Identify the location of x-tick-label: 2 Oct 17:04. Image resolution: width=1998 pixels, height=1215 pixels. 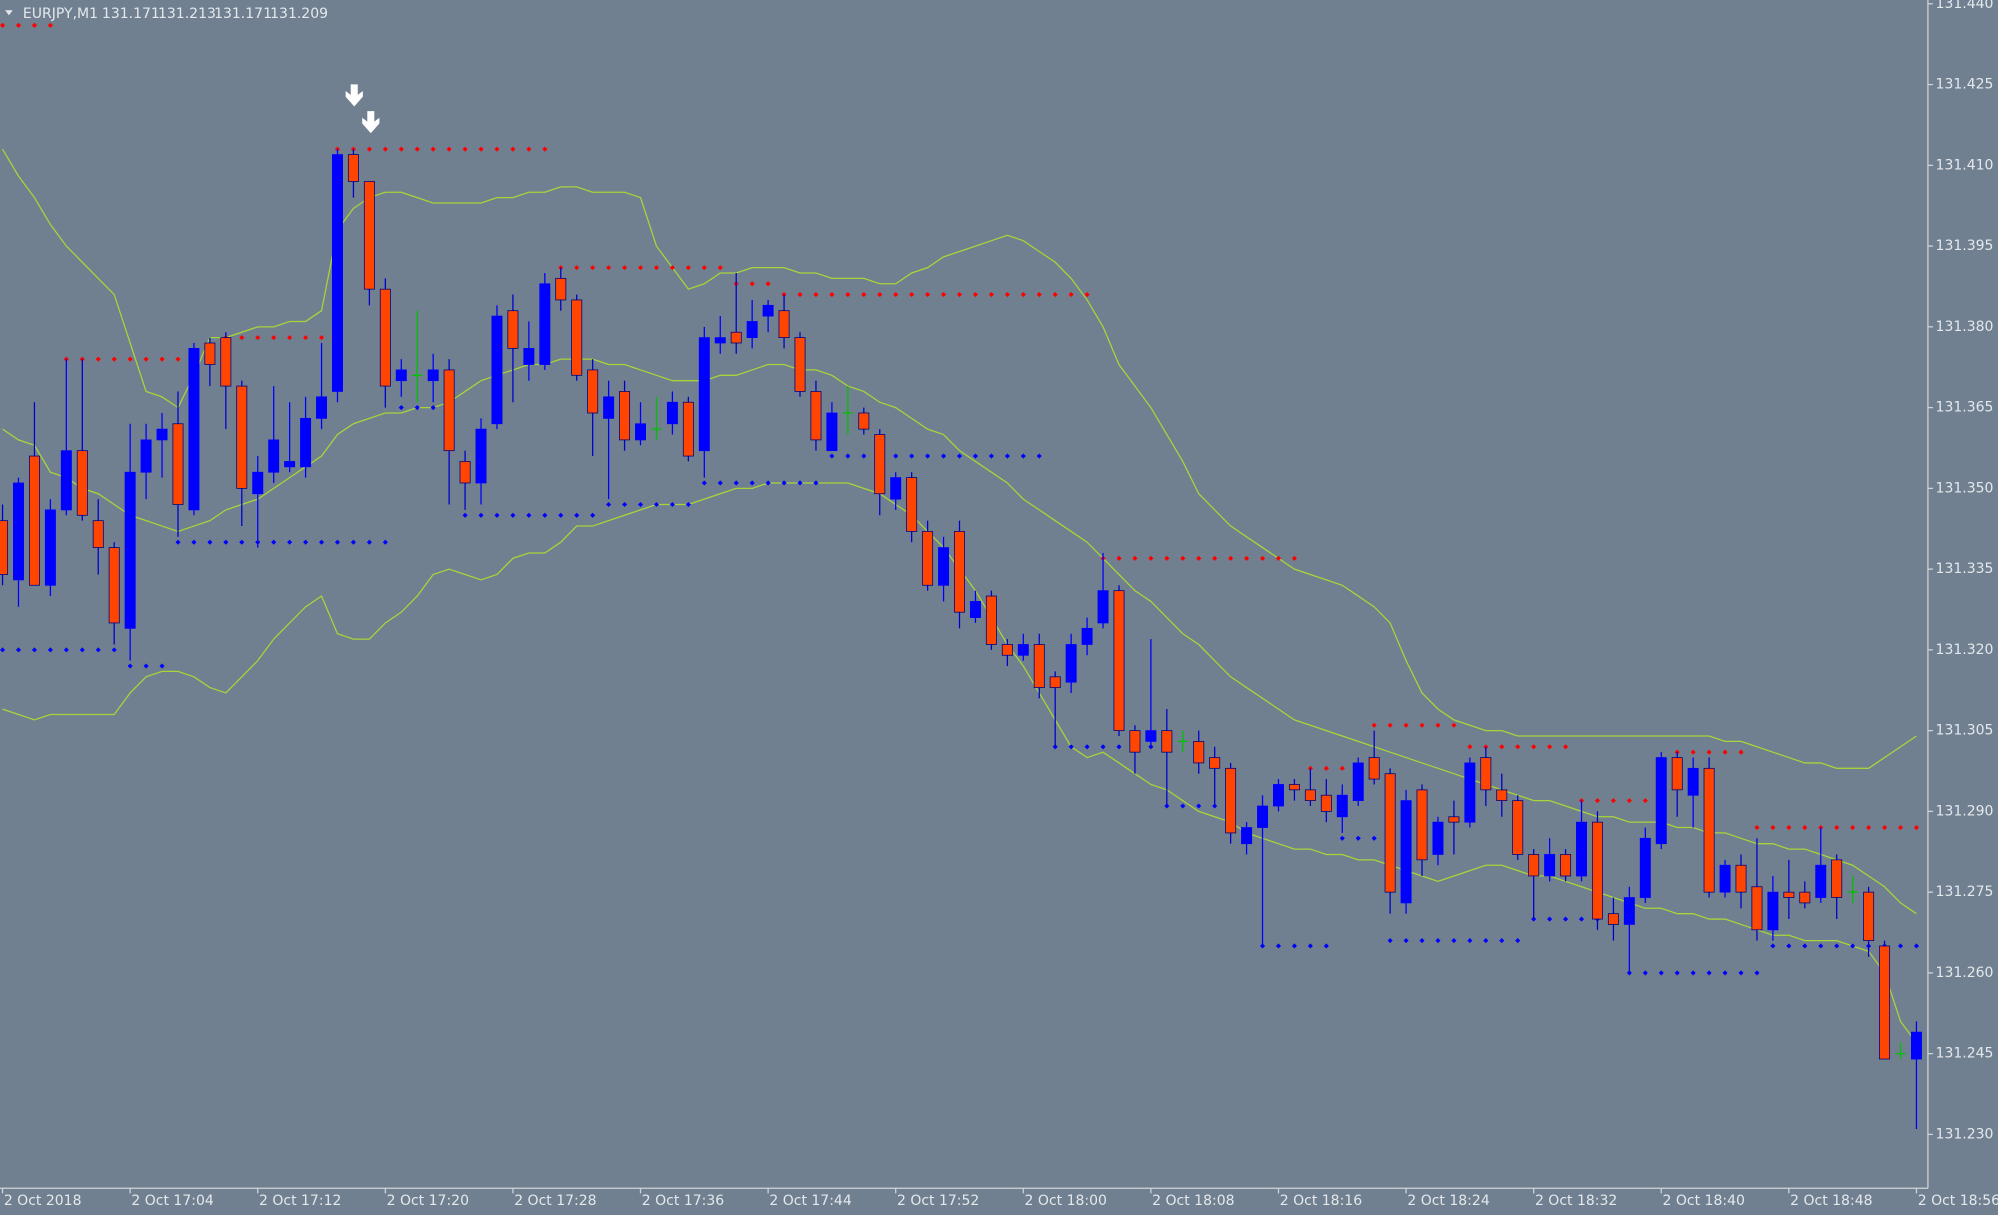
(172, 1201).